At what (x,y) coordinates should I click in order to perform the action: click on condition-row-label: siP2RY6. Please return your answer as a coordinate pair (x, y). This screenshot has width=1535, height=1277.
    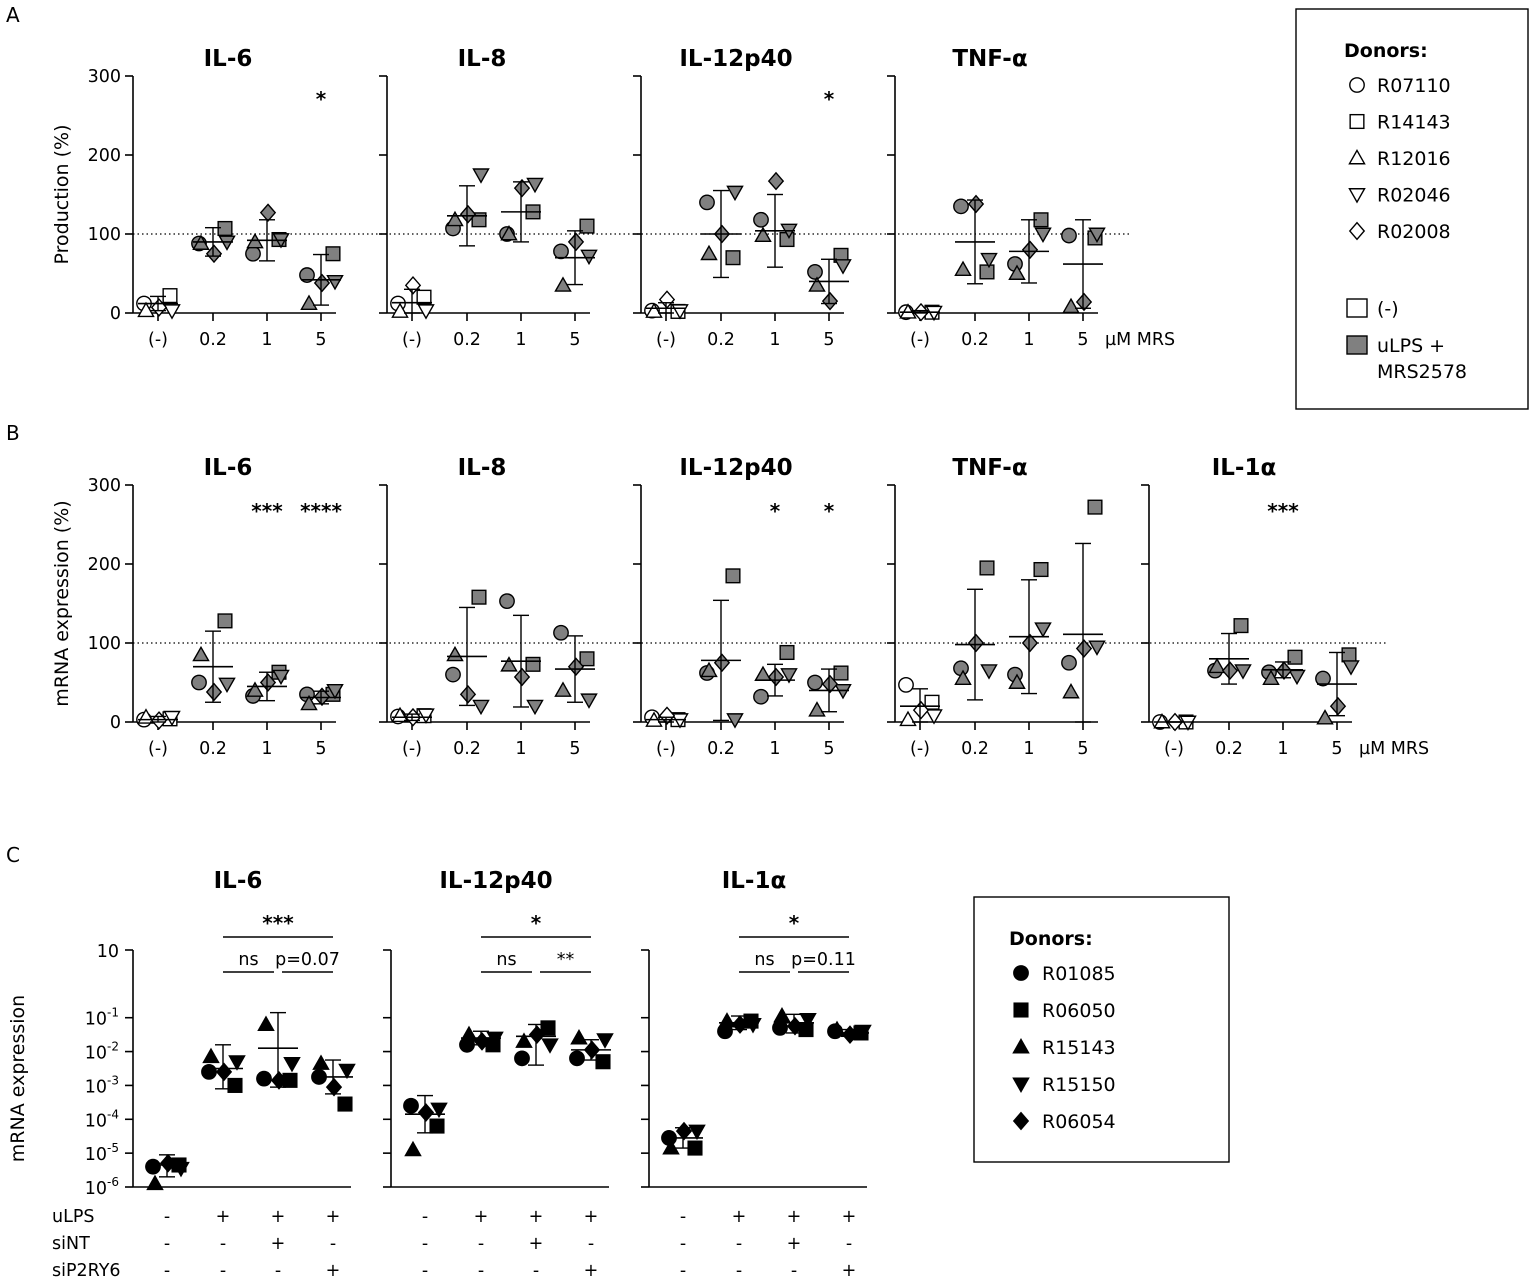
    Looking at the image, I should click on (86, 1269).